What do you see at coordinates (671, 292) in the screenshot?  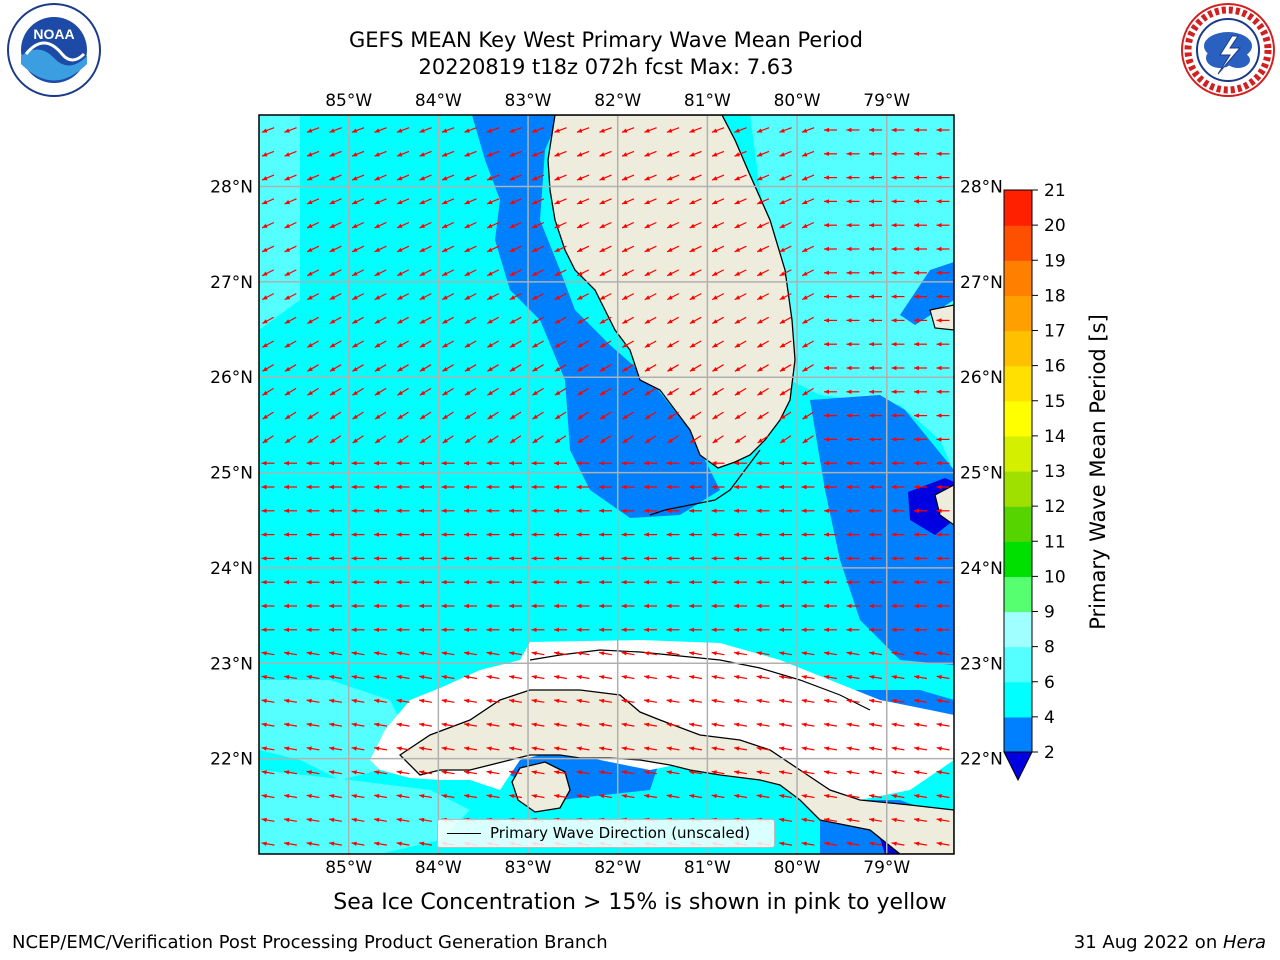 I see `florida-land` at bounding box center [671, 292].